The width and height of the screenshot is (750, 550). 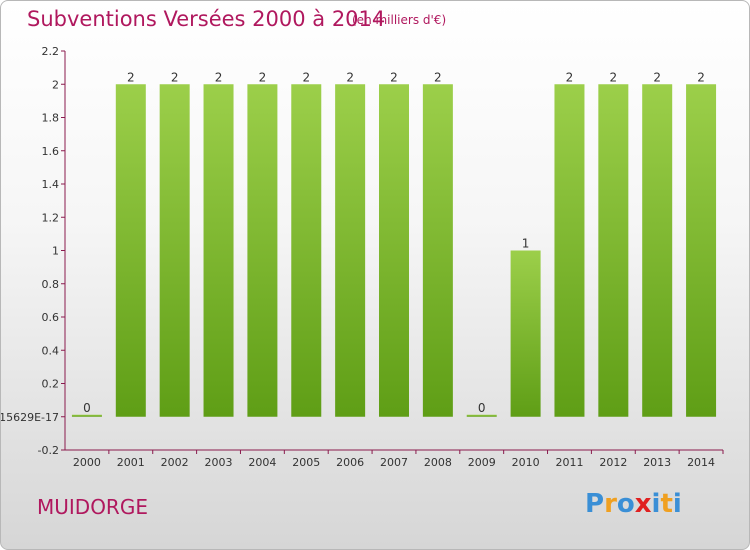 What do you see at coordinates (51, 384) in the screenshot?
I see `y-tick-label: 0.2` at bounding box center [51, 384].